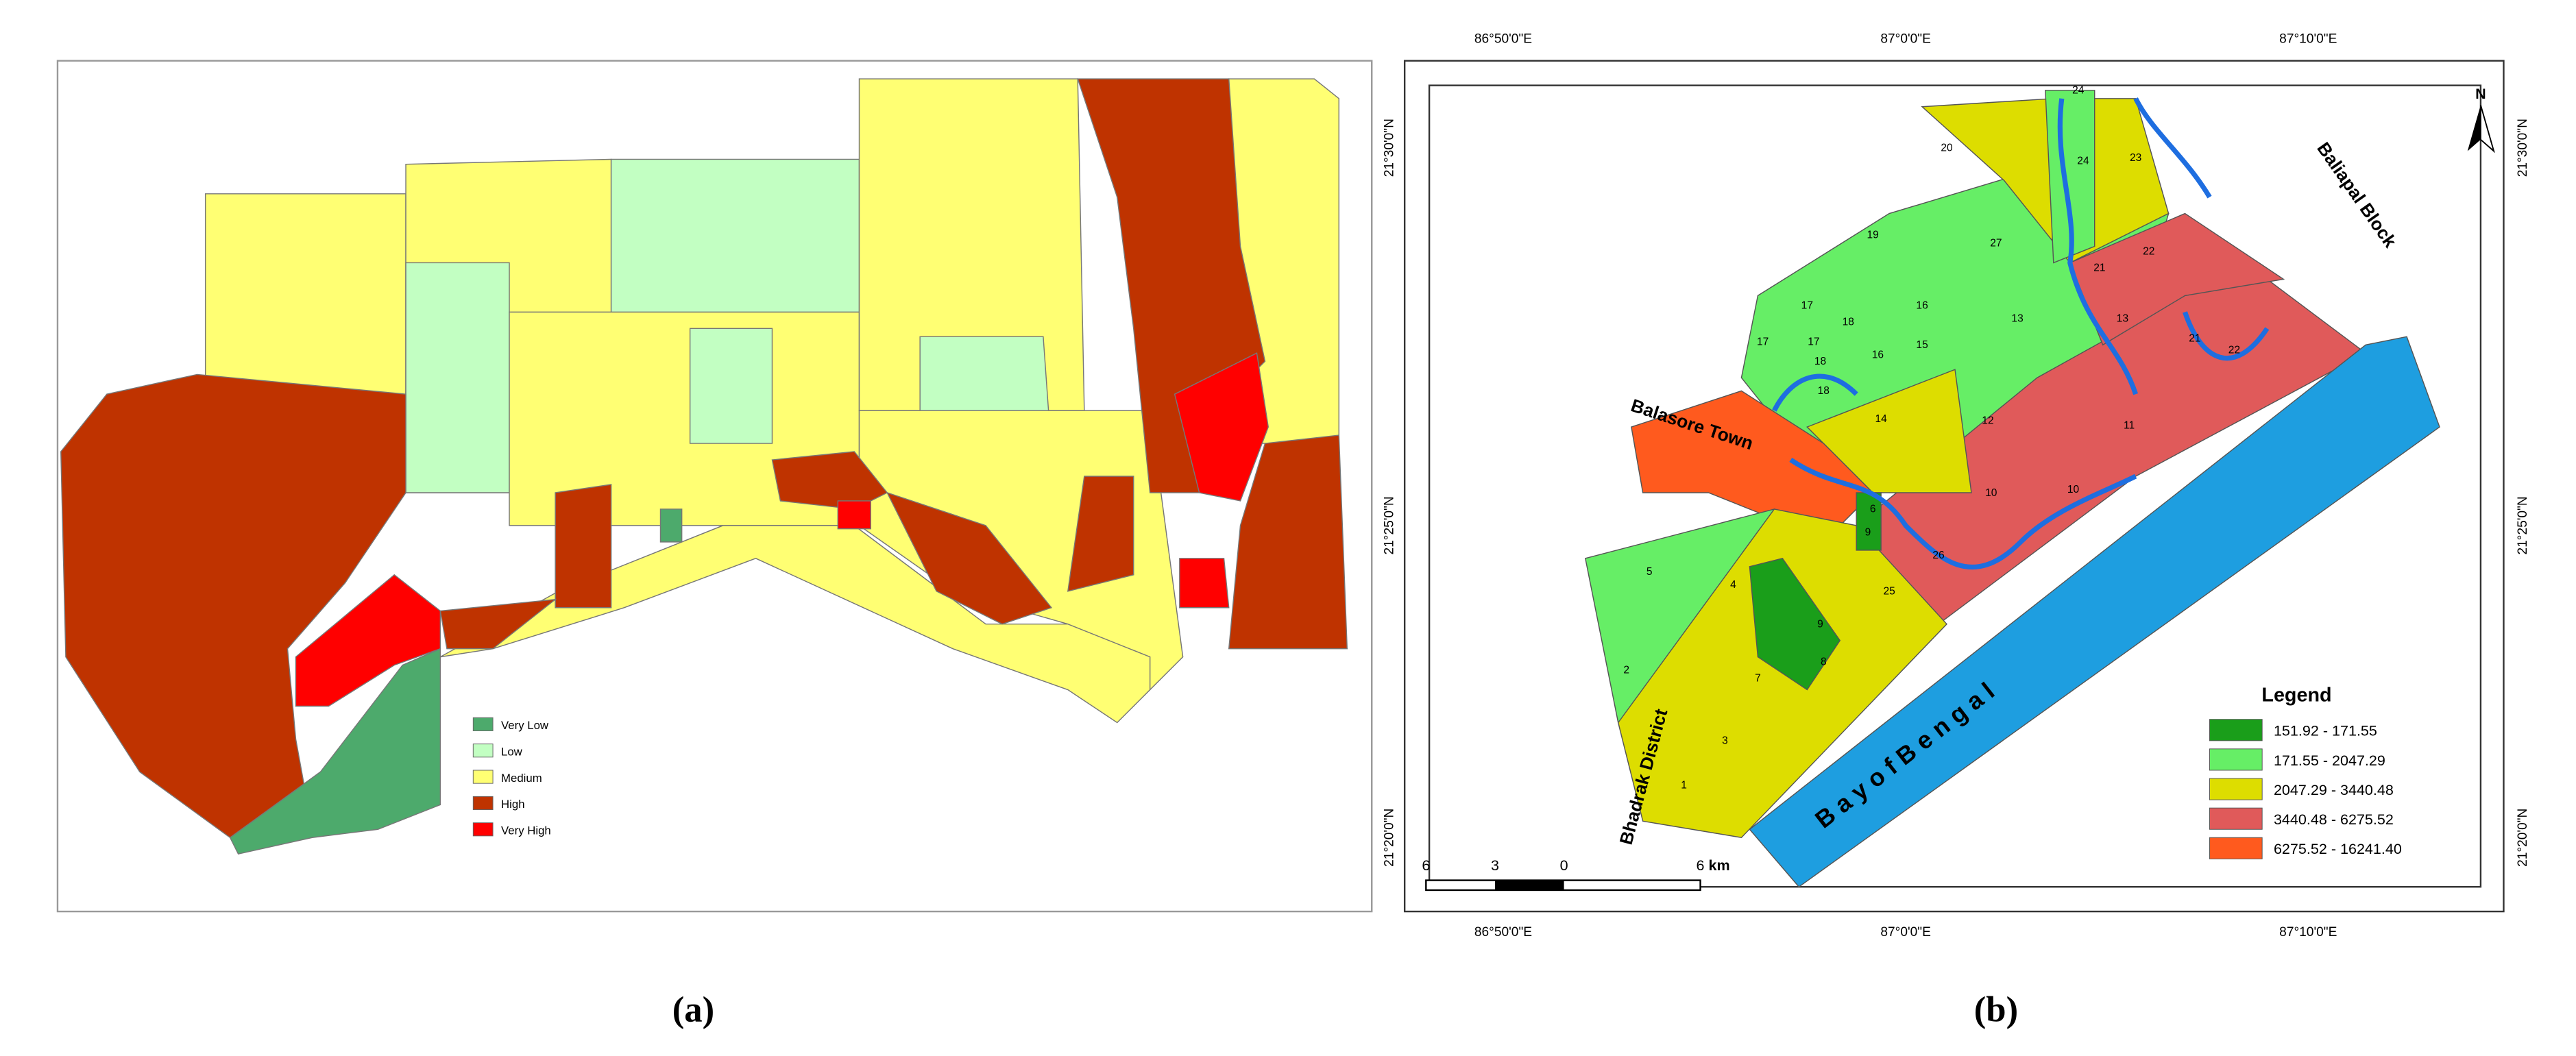 The height and width of the screenshot is (1056, 2576). I want to click on legend-label: 6275.52 - 16241.40, so click(2338, 848).